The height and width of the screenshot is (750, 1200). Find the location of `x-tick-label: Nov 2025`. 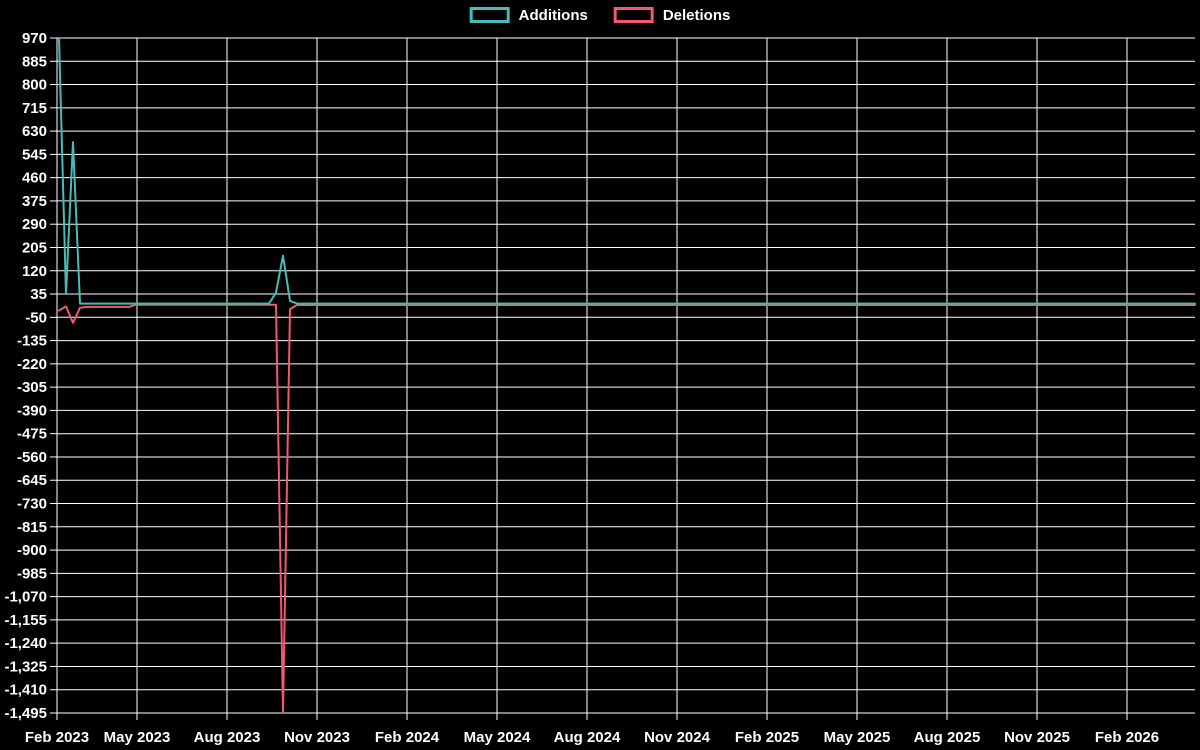

x-tick-label: Nov 2025 is located at coordinates (1037, 737).